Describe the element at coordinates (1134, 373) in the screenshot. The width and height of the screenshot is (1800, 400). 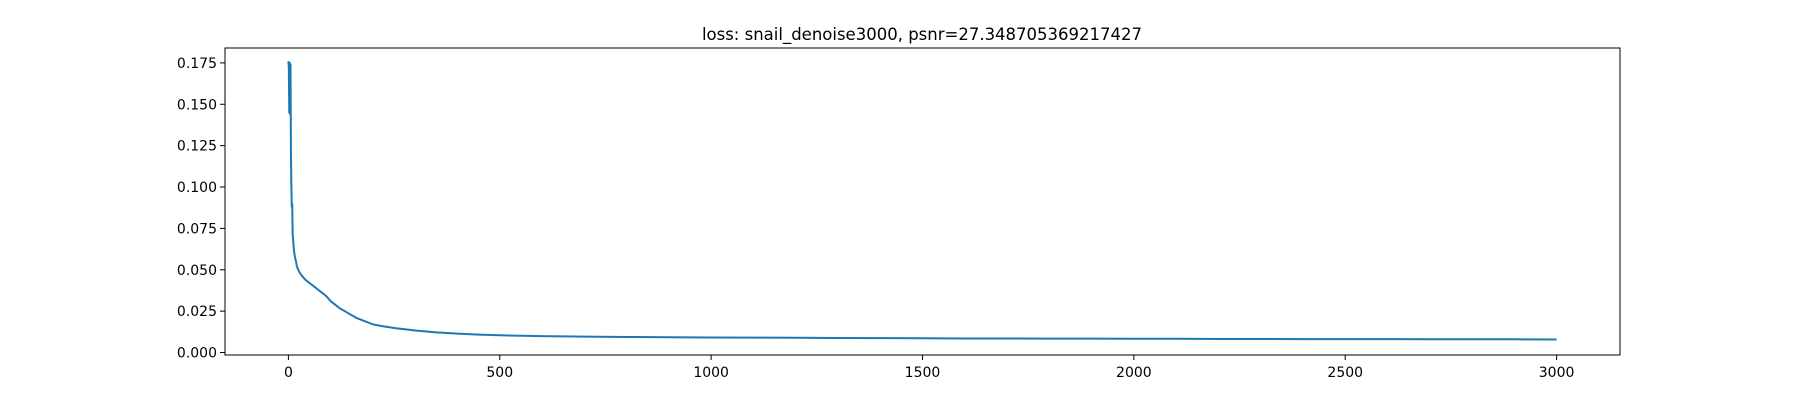
I see `x-tick-label: 2000` at that location.